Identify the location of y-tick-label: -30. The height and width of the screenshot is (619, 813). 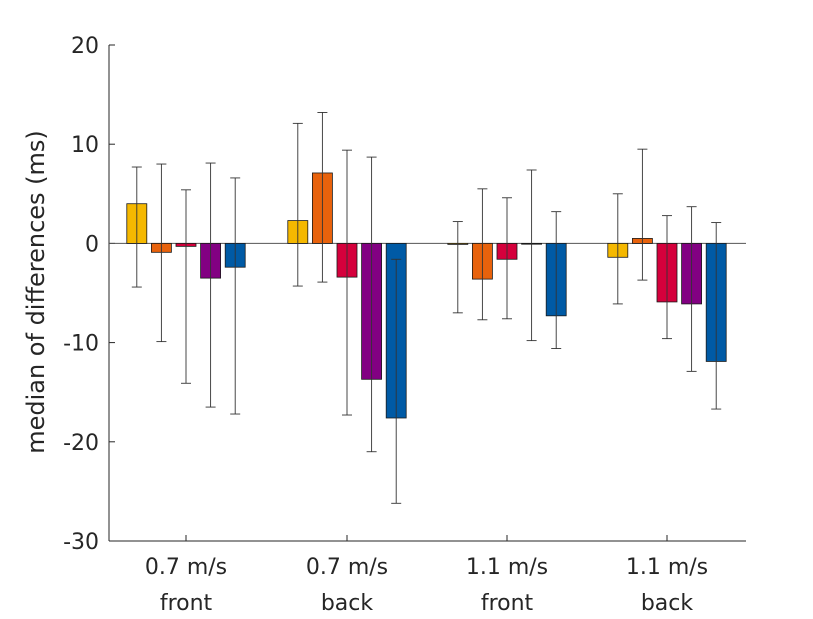
(81, 542).